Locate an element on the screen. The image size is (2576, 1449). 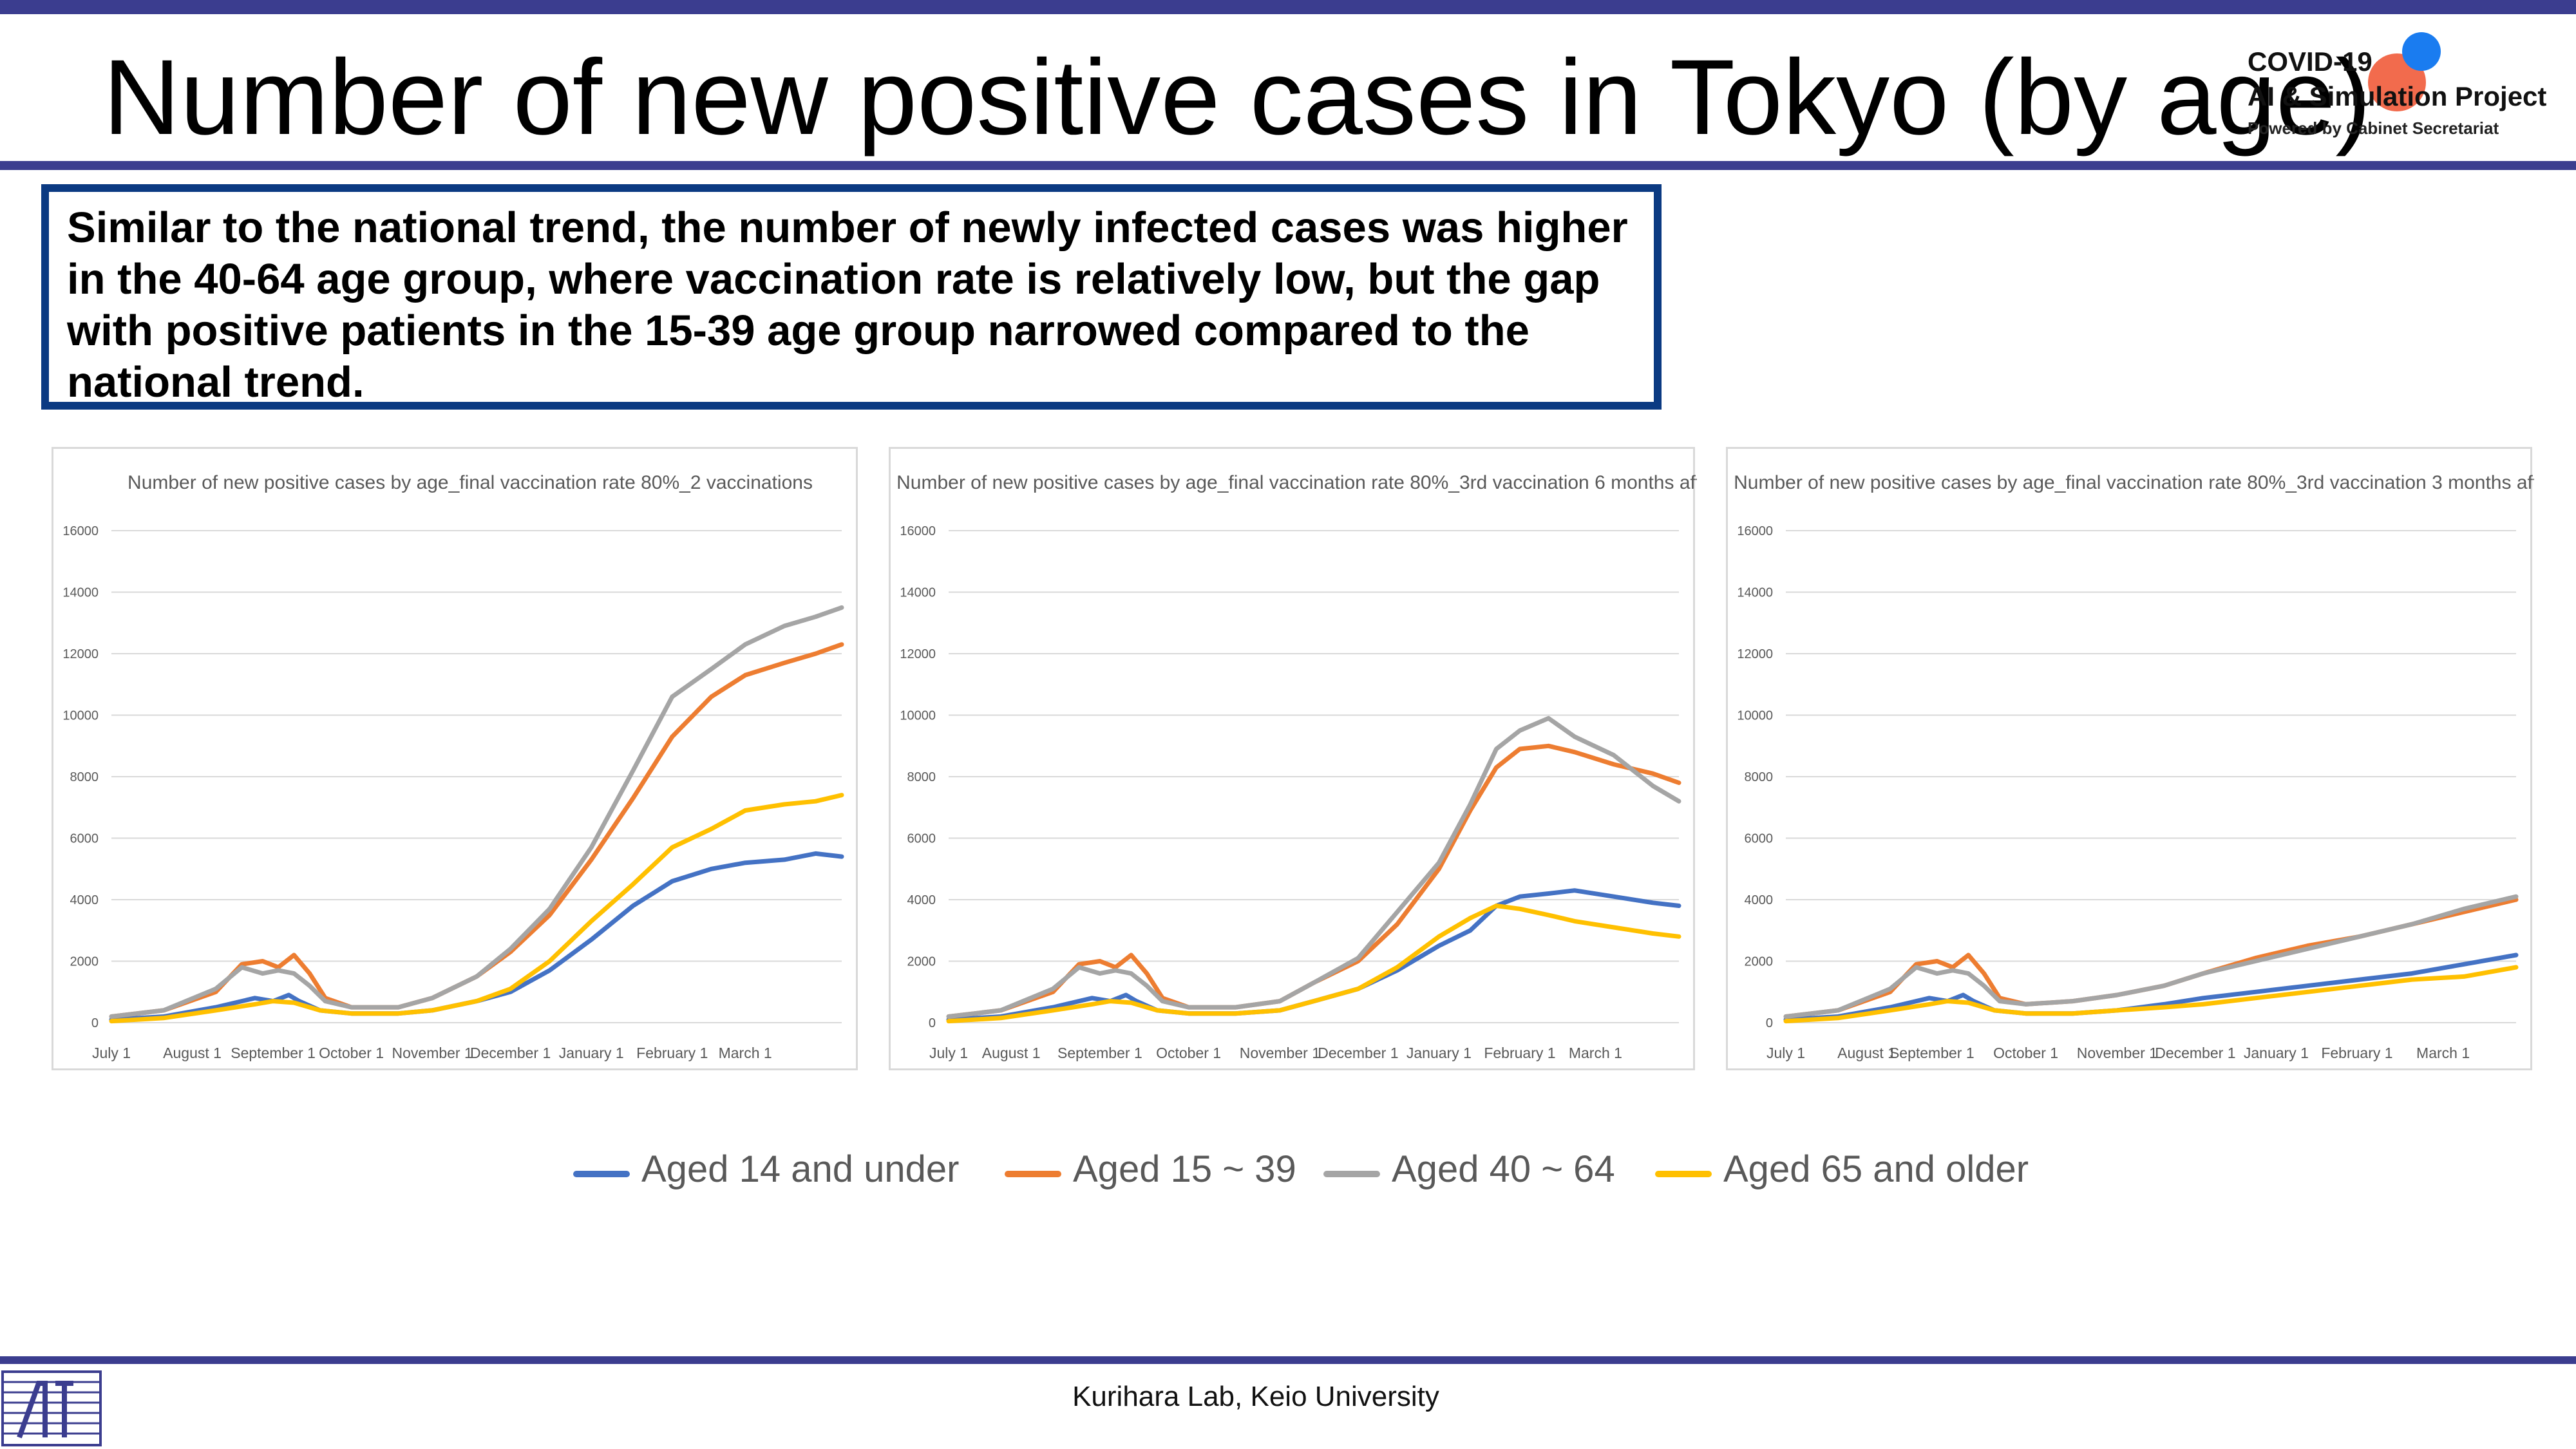
series-line-aged-14-and-under is located at coordinates (477, 937).